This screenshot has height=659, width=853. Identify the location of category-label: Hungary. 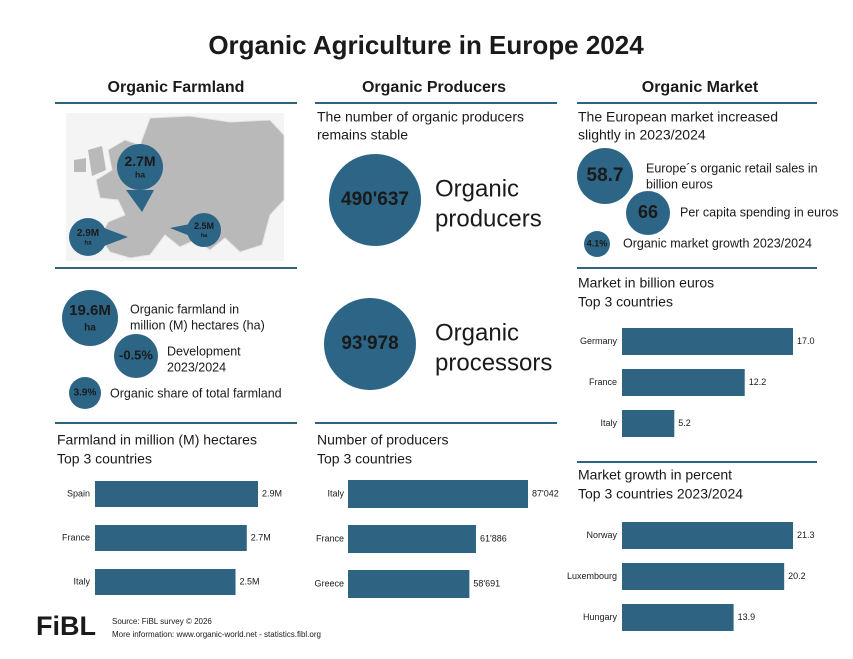
(600, 617).